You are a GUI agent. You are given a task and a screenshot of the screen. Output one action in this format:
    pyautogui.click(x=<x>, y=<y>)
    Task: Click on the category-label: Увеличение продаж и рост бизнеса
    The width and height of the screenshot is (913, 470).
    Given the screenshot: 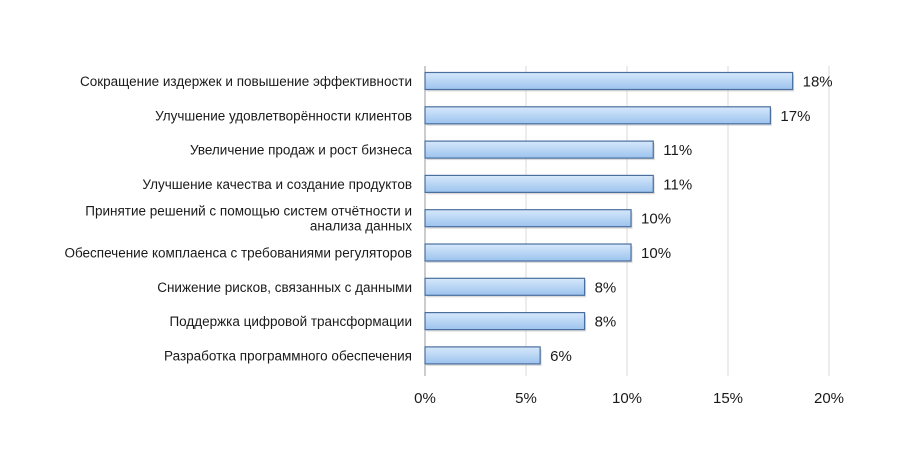 What is the action you would take?
    pyautogui.click(x=301, y=150)
    